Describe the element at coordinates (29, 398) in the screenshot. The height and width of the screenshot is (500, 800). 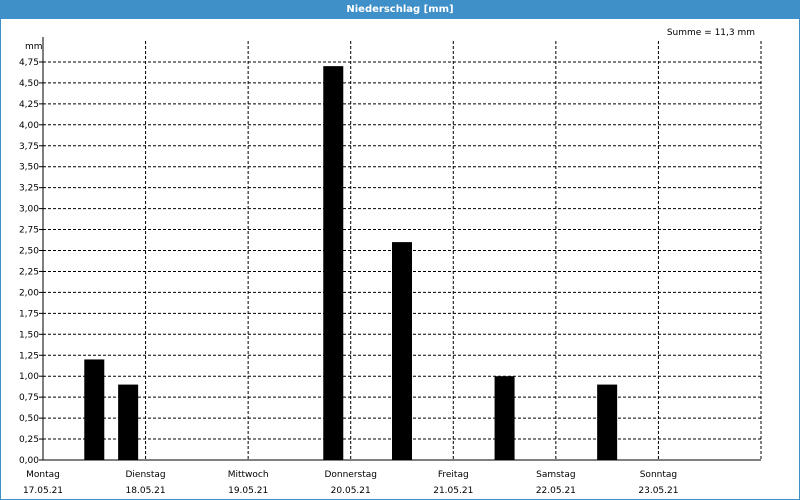
I see `y-tick-label: 0,75` at that location.